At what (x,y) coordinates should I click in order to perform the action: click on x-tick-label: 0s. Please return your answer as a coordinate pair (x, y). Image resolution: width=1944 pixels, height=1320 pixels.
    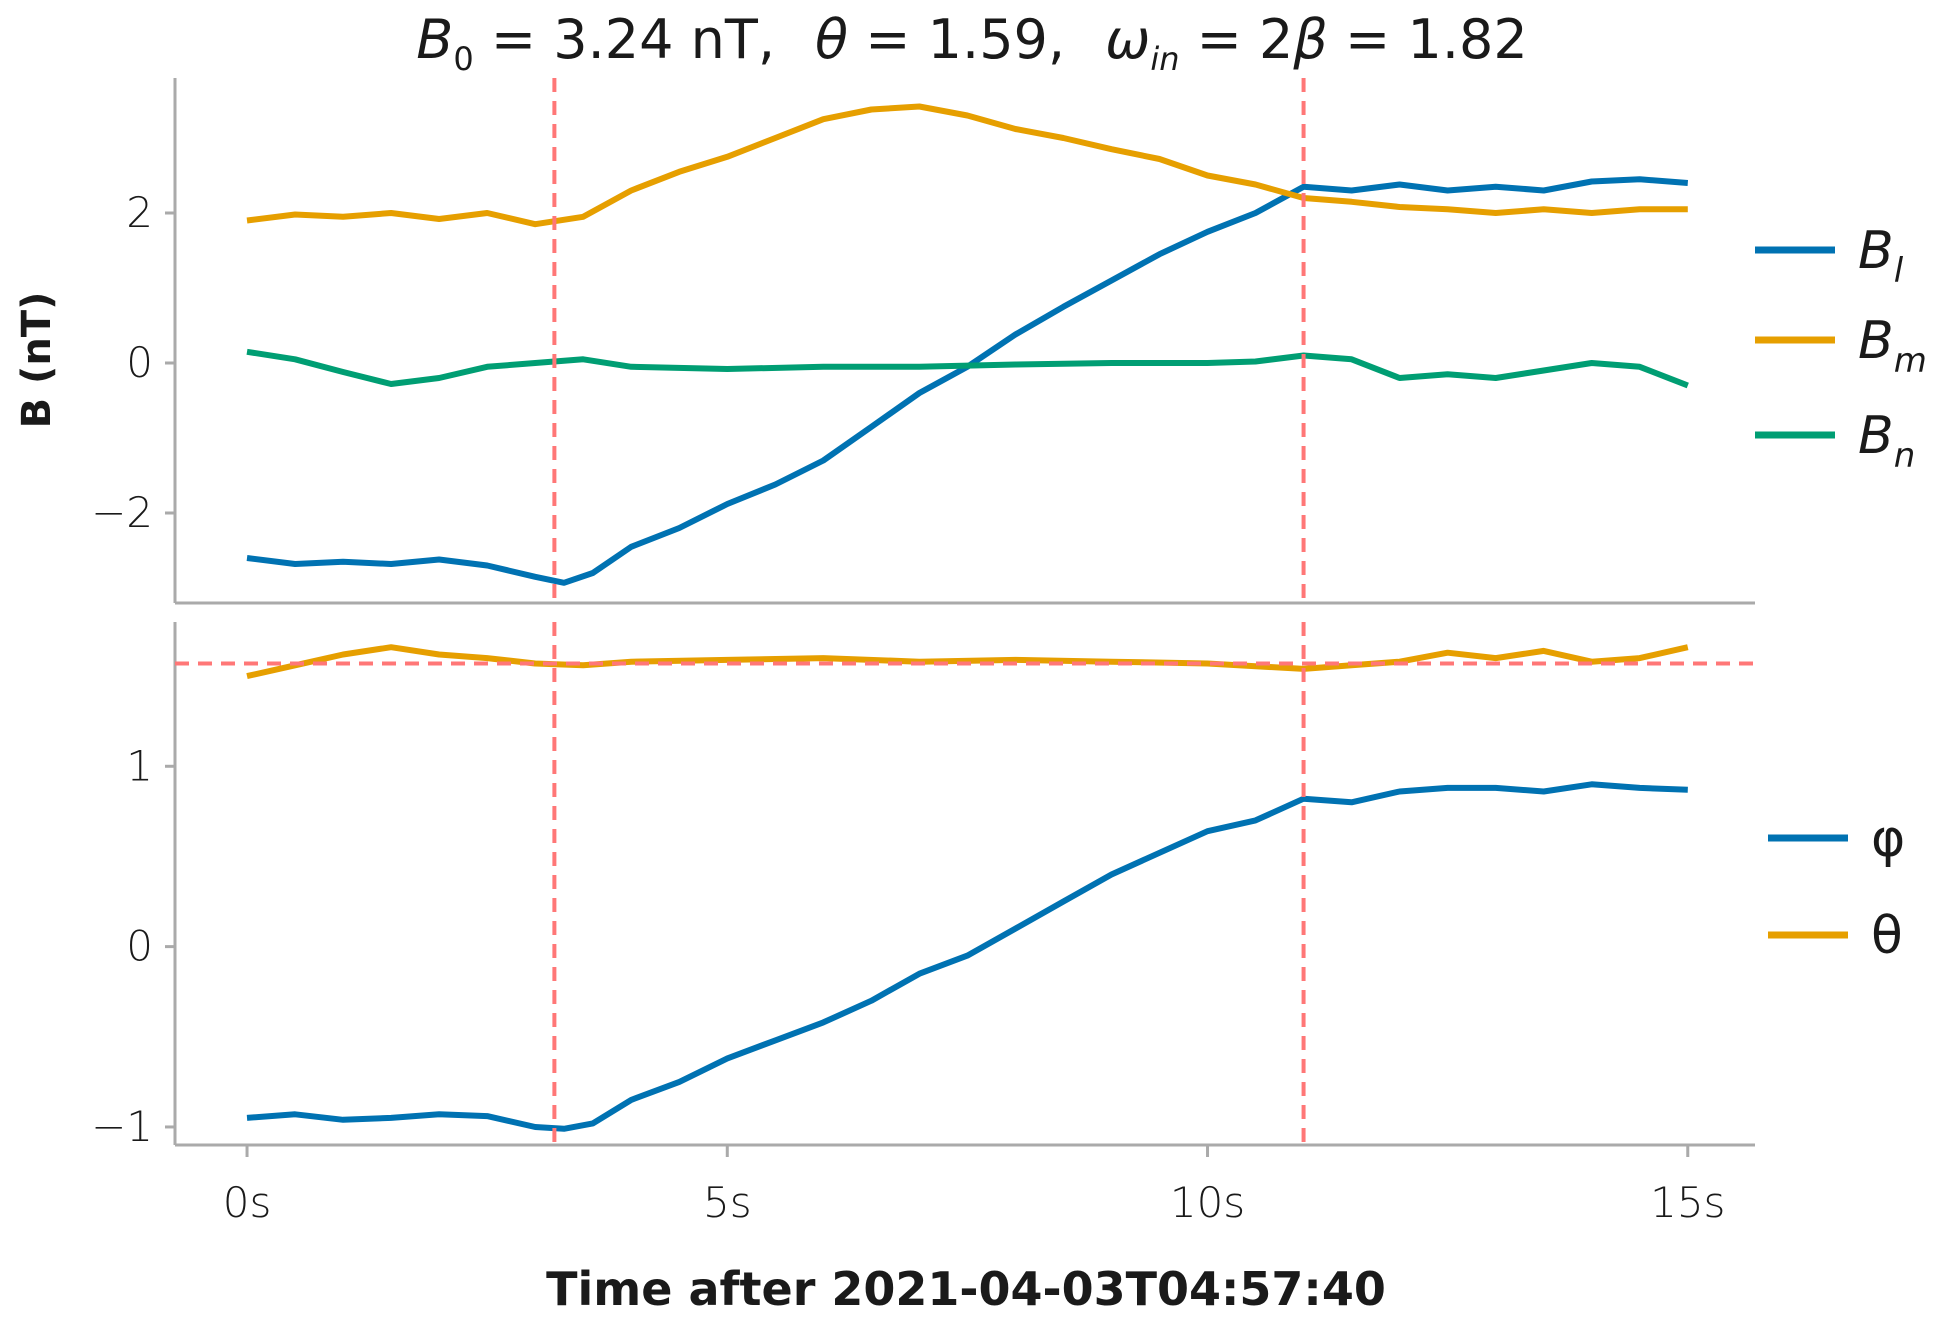
    Looking at the image, I should click on (247, 1202).